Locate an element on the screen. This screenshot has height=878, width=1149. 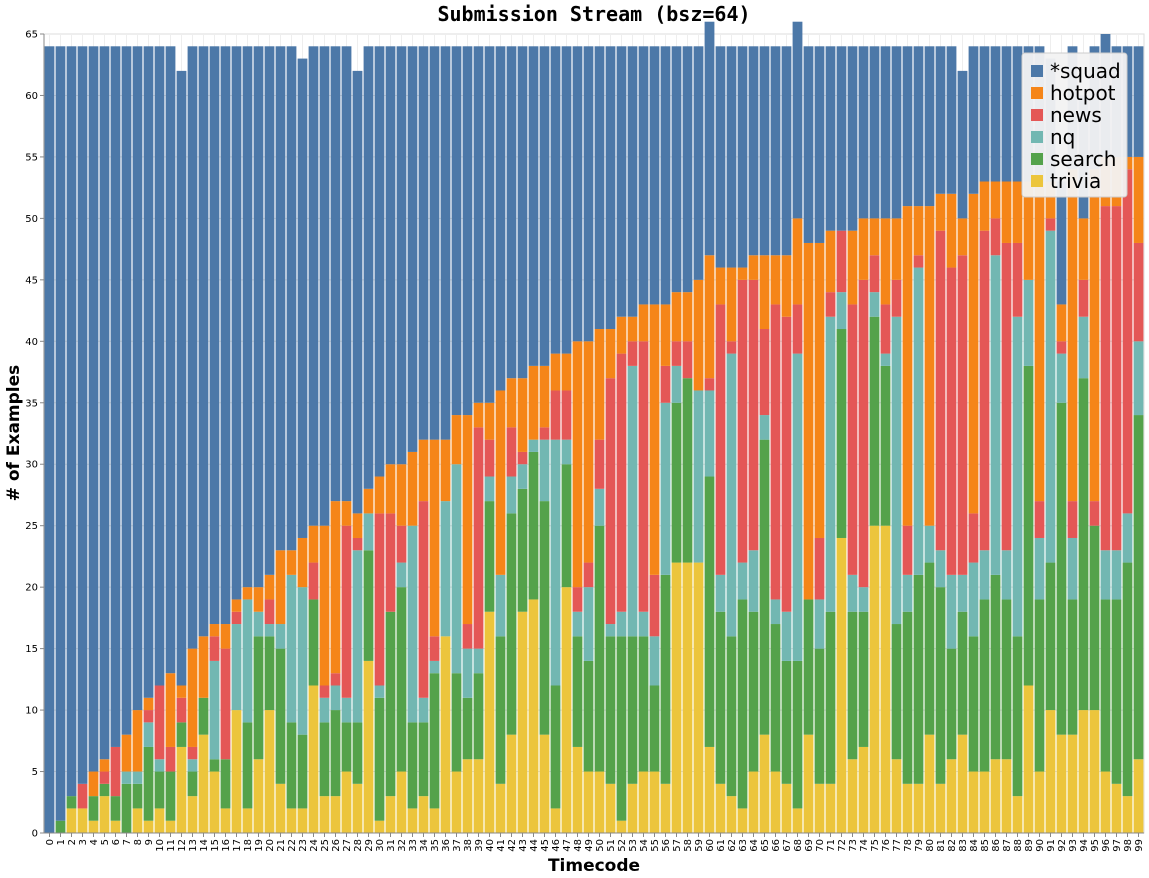
x-tick-label: 59 is located at coordinates (699, 845).